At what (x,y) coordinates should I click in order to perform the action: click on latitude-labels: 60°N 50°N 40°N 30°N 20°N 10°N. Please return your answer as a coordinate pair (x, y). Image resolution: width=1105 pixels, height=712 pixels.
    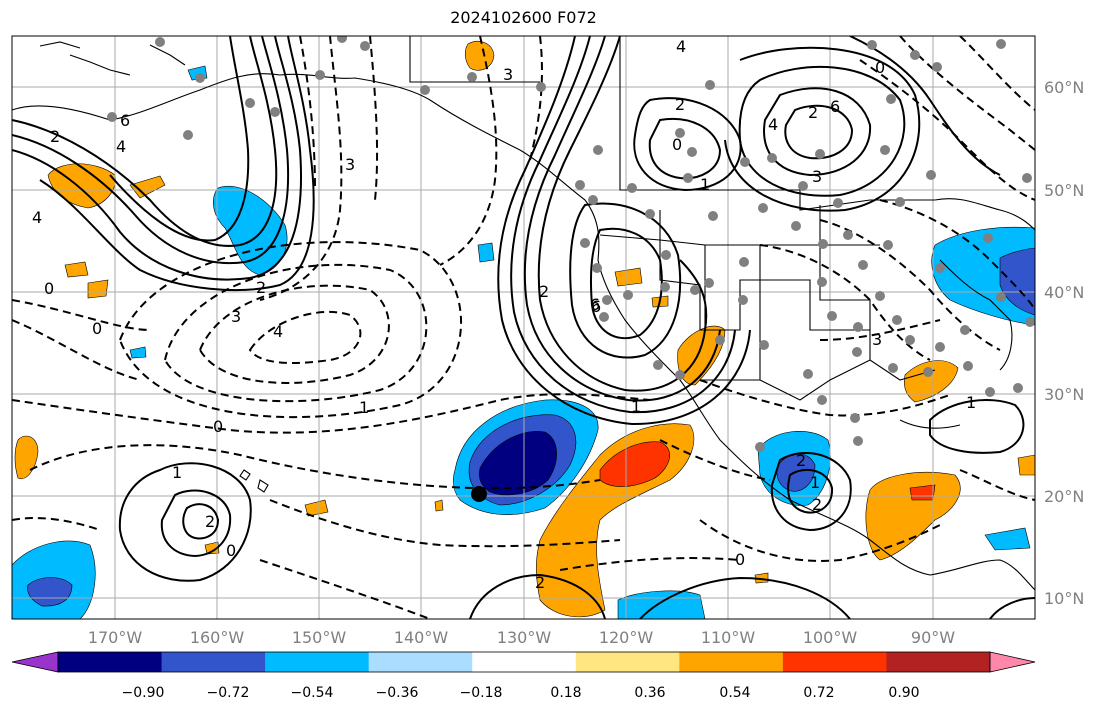
    Looking at the image, I should click on (1064, 343).